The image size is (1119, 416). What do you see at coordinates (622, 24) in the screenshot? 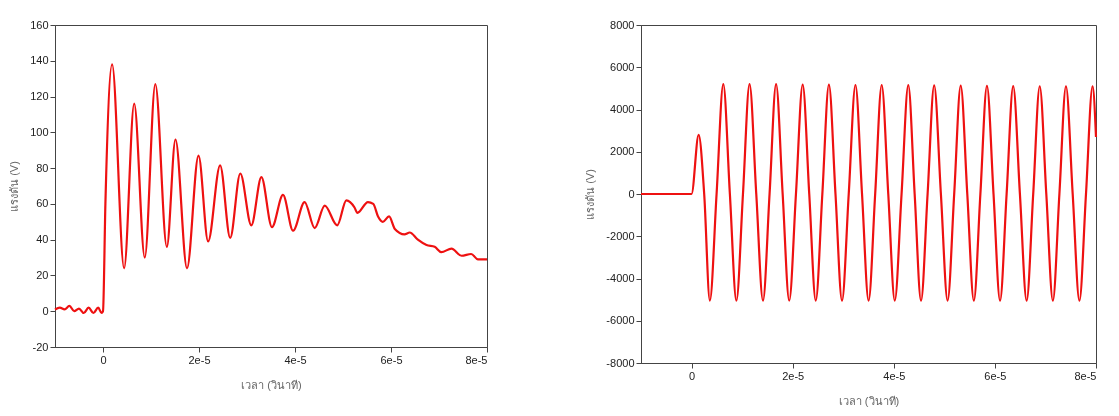
I see `y-tick-label: 8000` at bounding box center [622, 24].